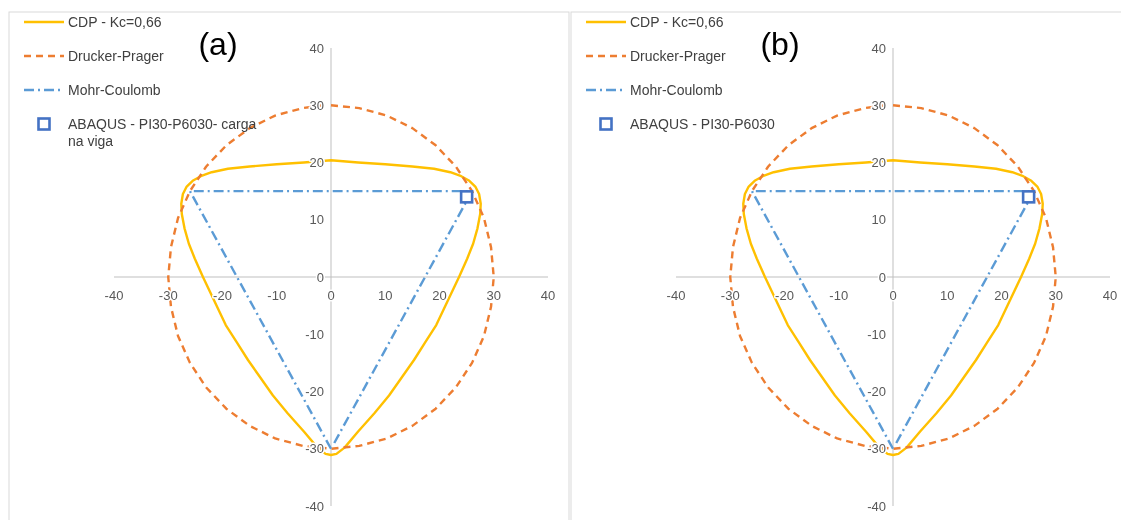 This screenshot has width=1121, height=520. What do you see at coordinates (702, 124) in the screenshot?
I see `legend-label: ABAQUS - PI30-P6030` at bounding box center [702, 124].